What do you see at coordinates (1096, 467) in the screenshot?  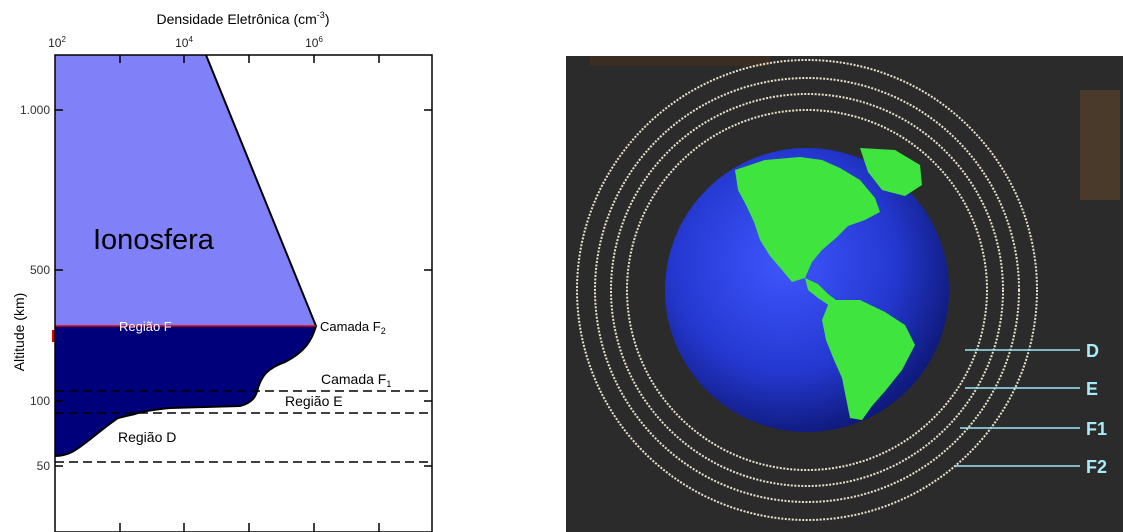 I see `layer-label-f2: F2` at bounding box center [1096, 467].